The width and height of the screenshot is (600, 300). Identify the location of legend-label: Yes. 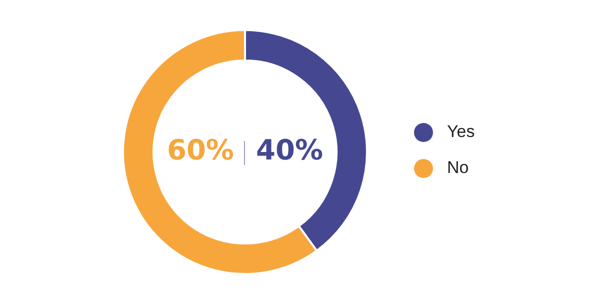
(461, 132).